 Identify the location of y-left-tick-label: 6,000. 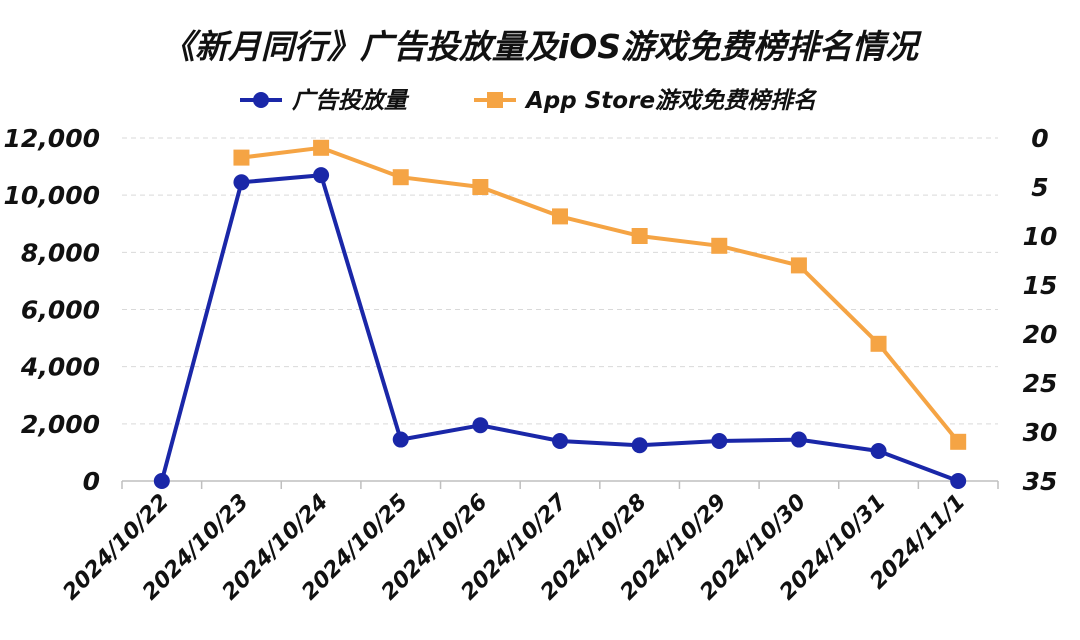
(60, 310).